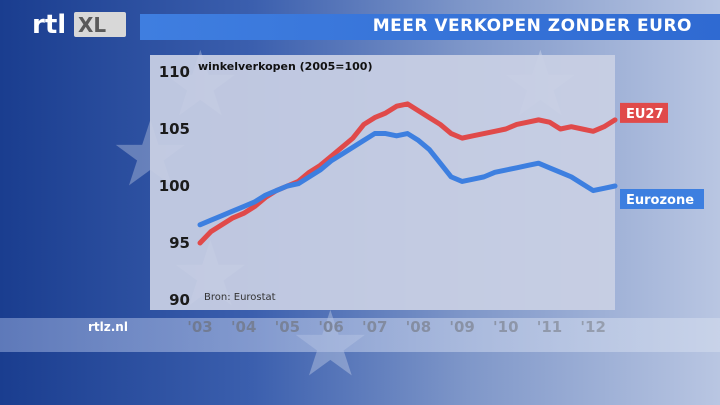 This screenshot has width=720, height=405. Describe the element at coordinates (285, 66) in the screenshot. I see `y-axis-label: winkelverkopen (2005=100)` at that location.